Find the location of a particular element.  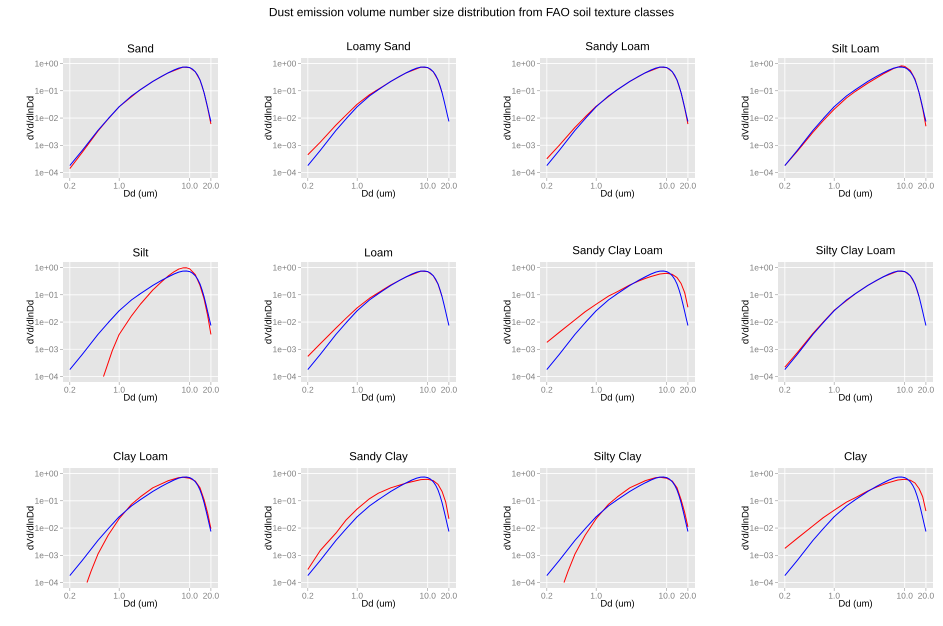

text: Dust emission volume number size distribution from FAO soil texture classes is located at coordinates (472, 12).